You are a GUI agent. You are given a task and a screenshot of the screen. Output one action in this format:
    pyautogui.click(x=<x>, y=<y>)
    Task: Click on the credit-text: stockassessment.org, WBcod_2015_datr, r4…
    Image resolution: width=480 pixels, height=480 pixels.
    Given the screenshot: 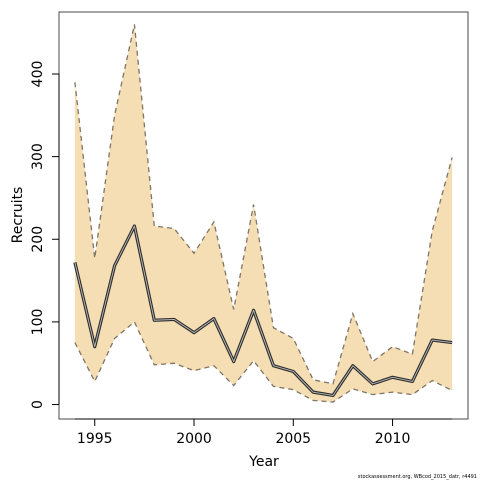 What is the action you would take?
    pyautogui.click(x=417, y=477)
    